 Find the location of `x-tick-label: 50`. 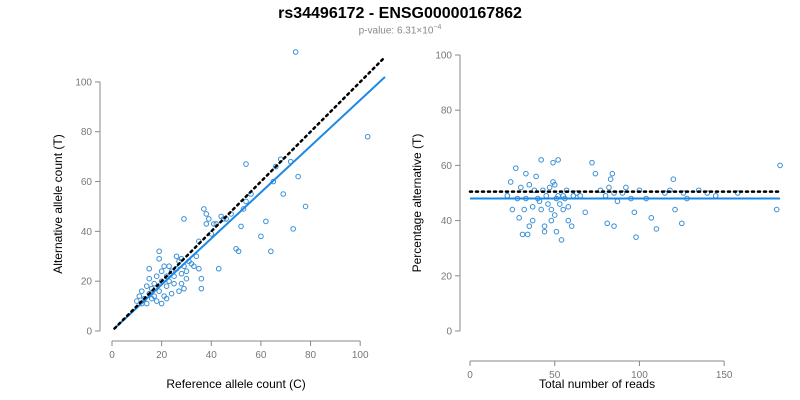

x-tick-label: 50 is located at coordinates (555, 375).